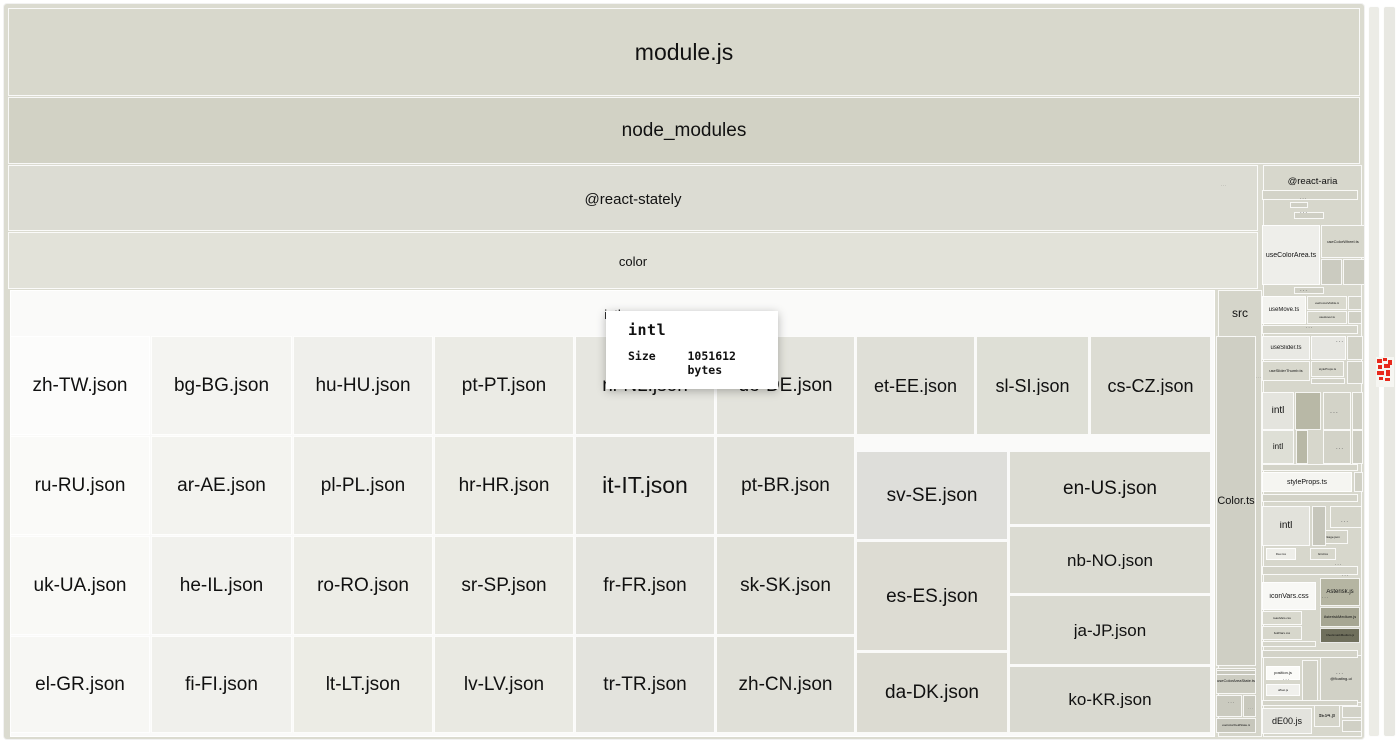  I want to click on treemap-header-module-js: module.js, so click(684, 52).